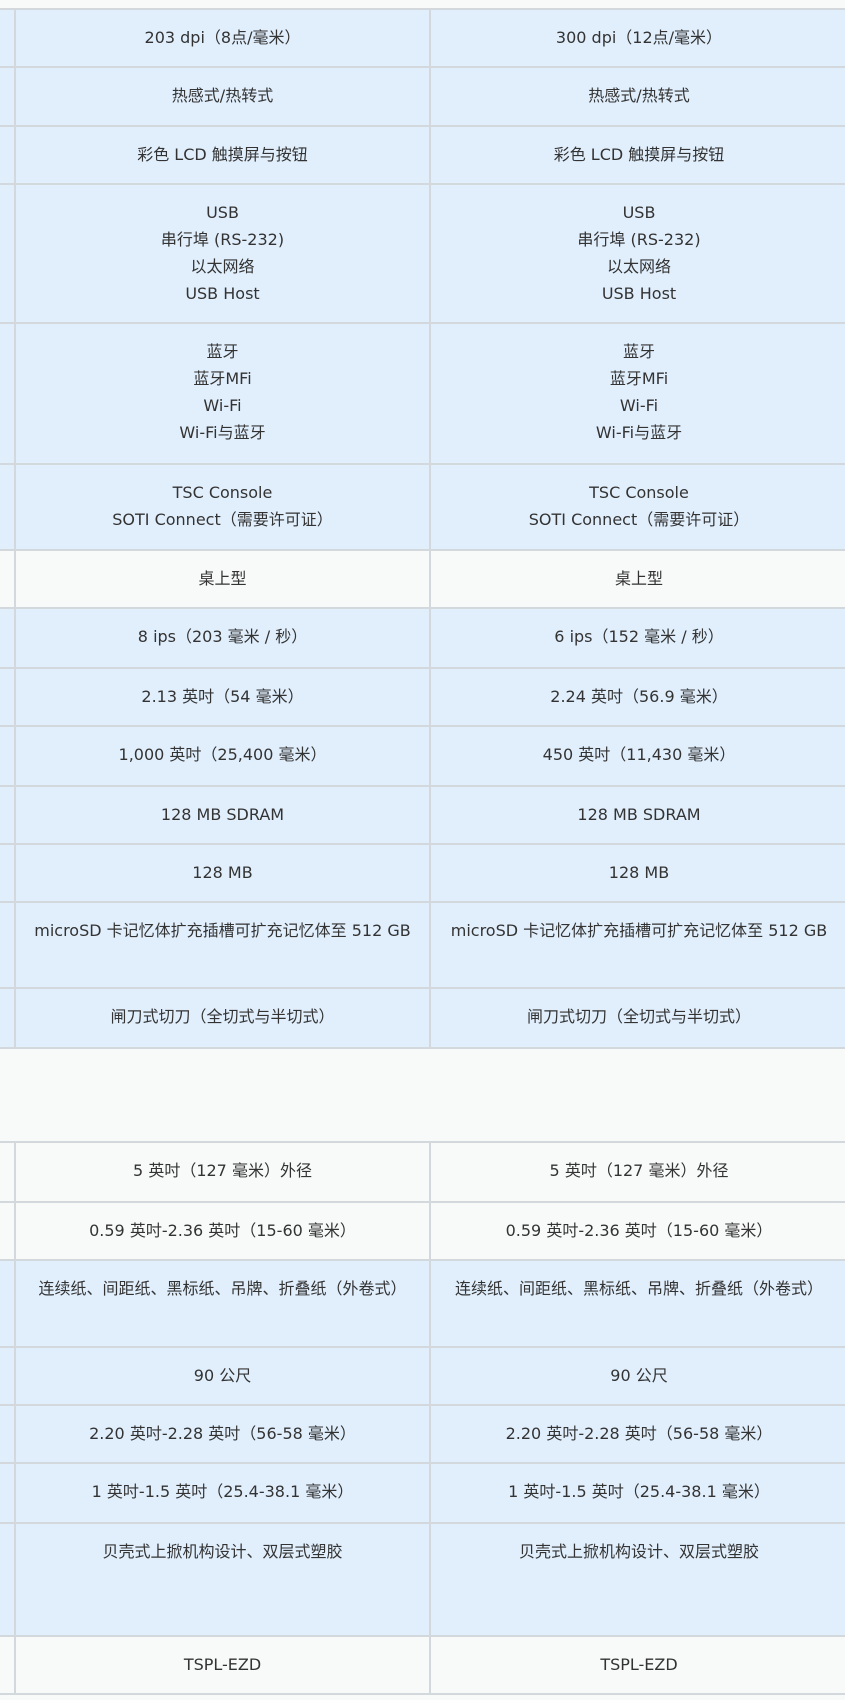 This screenshot has width=845, height=1700. I want to click on cell-text: 2.20 英吋-2.28 英吋（56-58 毫米）, so click(639, 1433).